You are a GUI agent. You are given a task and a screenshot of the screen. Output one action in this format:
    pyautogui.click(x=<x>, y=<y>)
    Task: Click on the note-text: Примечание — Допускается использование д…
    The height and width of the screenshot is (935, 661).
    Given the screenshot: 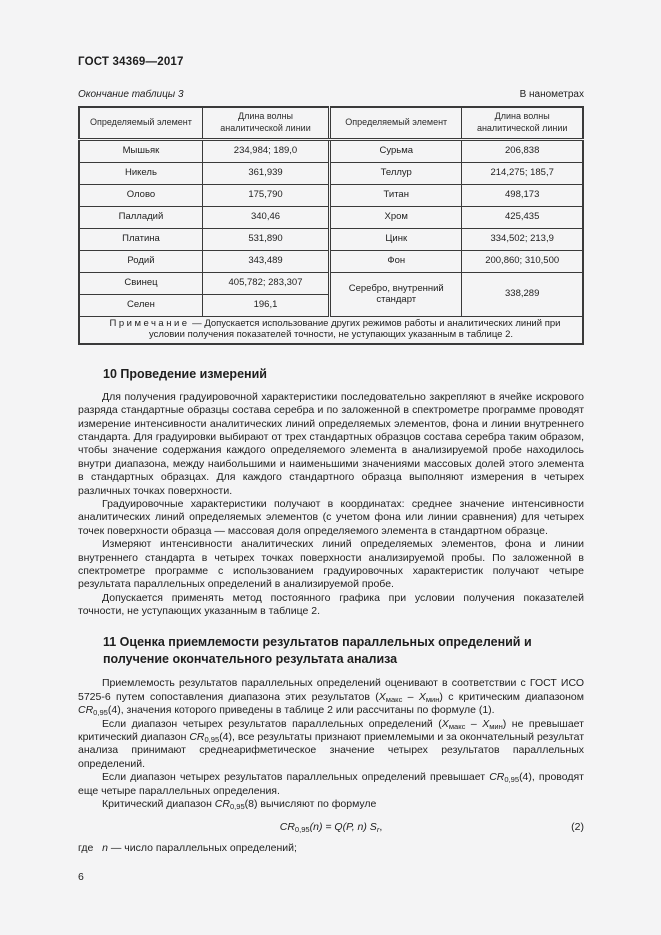 What is the action you would take?
    pyautogui.click(x=335, y=329)
    